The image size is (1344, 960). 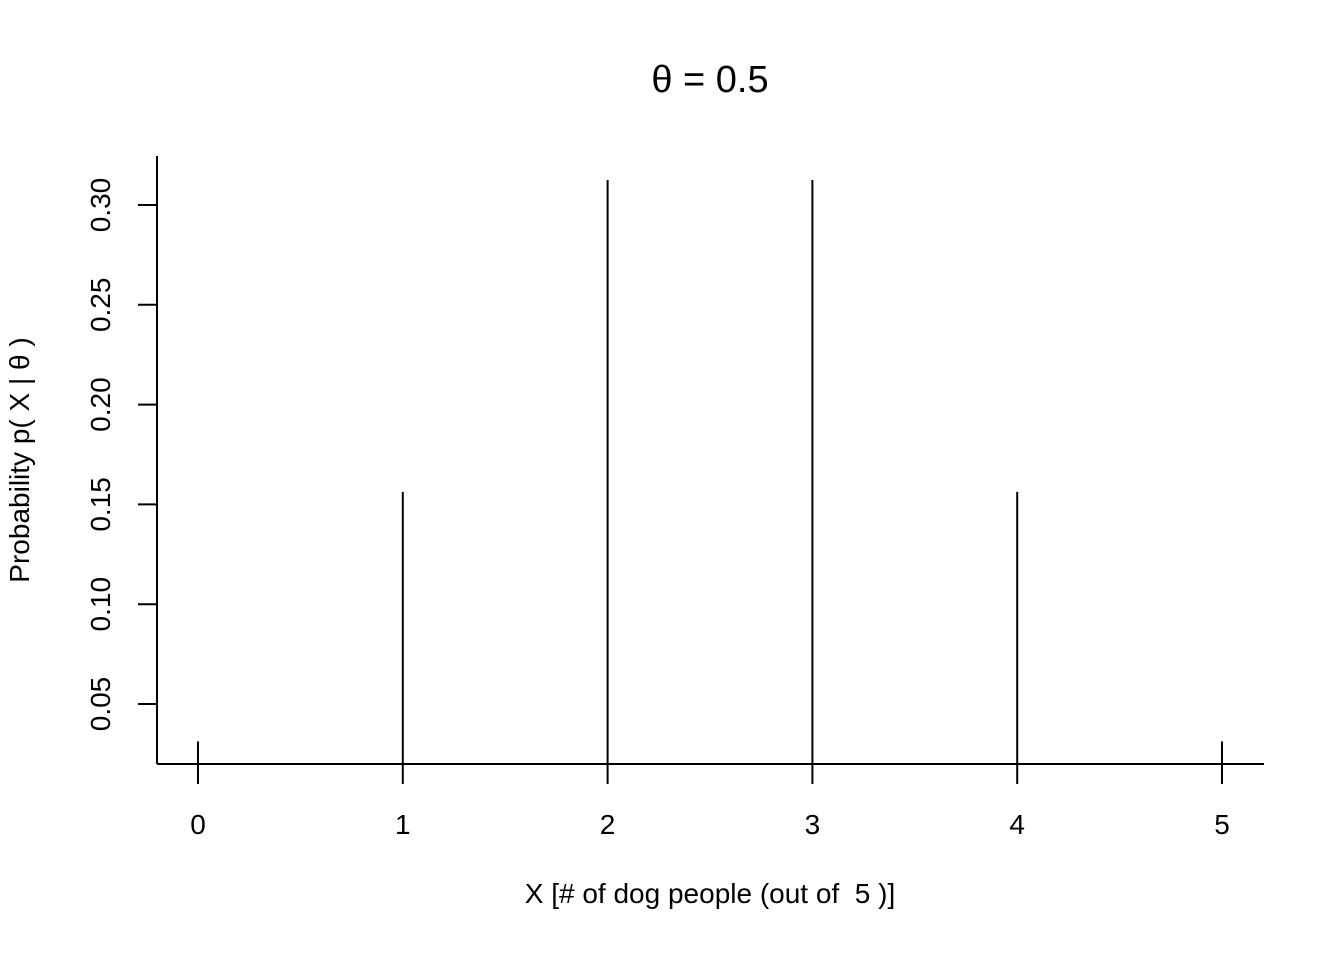 What do you see at coordinates (19, 459) in the screenshot?
I see `y-axis-label: Probability p( X | θ )` at bounding box center [19, 459].